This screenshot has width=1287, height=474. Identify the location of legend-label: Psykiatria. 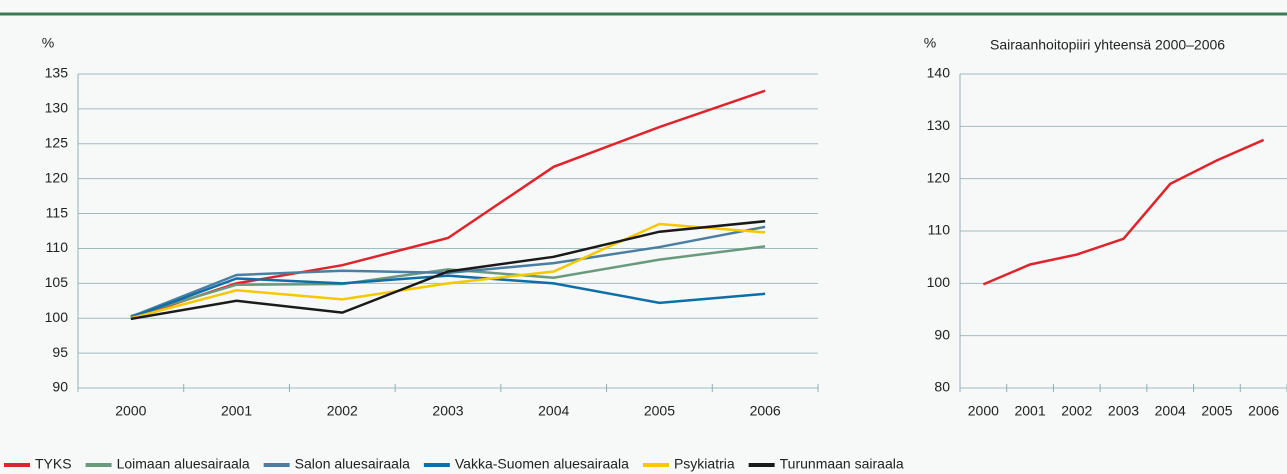
(704, 464).